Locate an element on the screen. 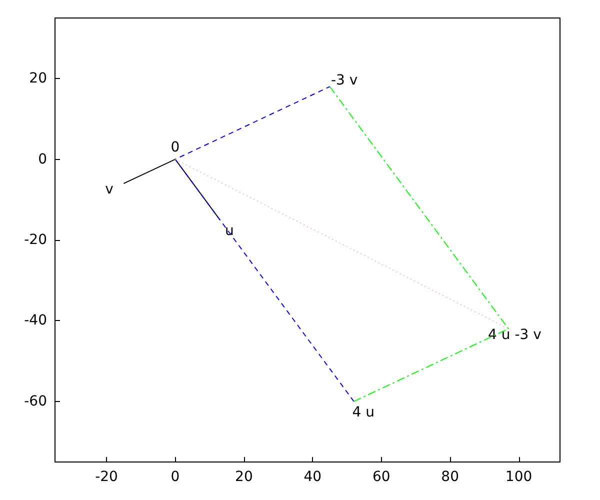 The image size is (600, 500). y-tick-label: -40 is located at coordinates (35, 320).